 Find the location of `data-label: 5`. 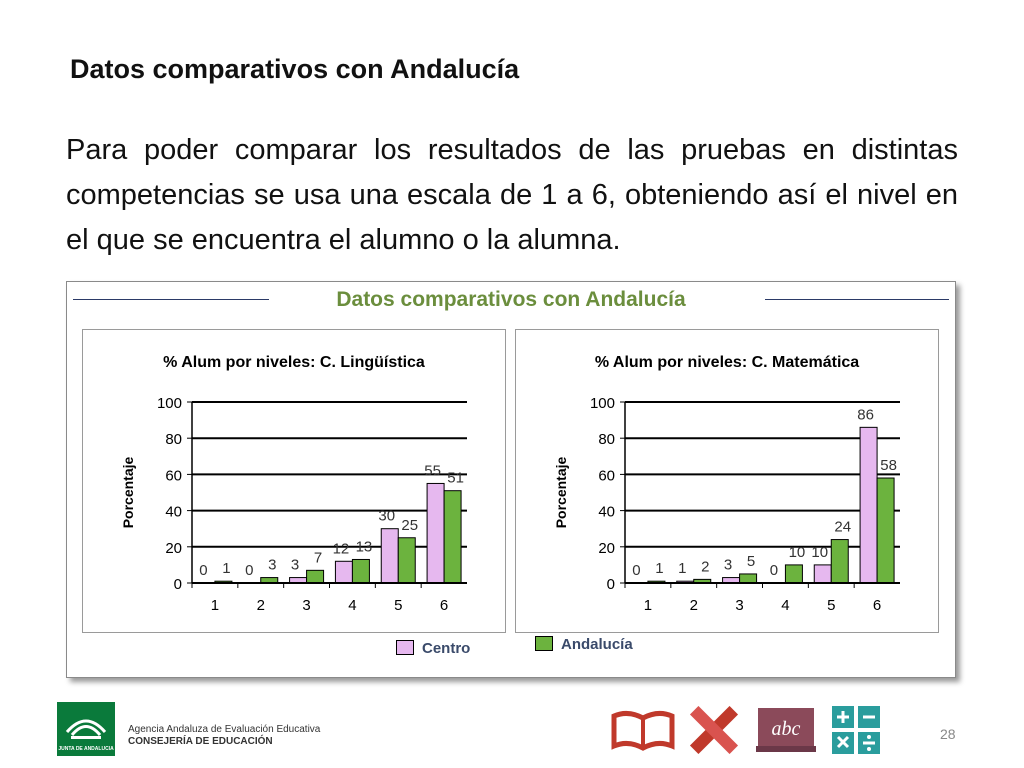

data-label: 5 is located at coordinates (751, 561).